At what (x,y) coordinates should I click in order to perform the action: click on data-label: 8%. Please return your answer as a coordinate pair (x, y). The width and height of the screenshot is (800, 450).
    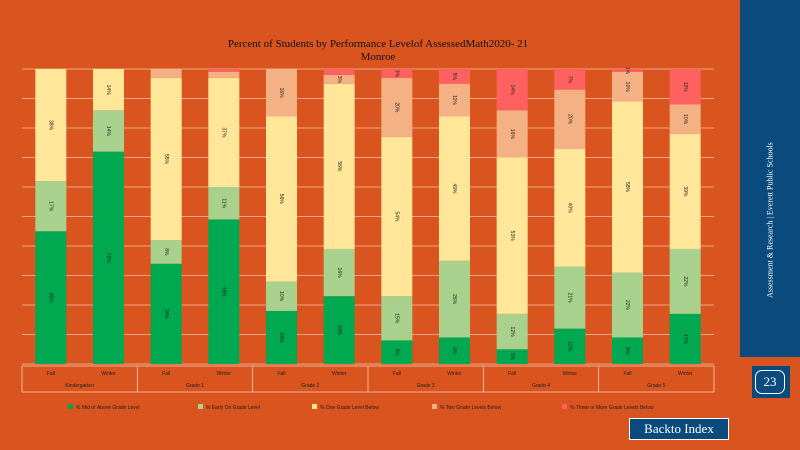
    Looking at the image, I should click on (166, 252).